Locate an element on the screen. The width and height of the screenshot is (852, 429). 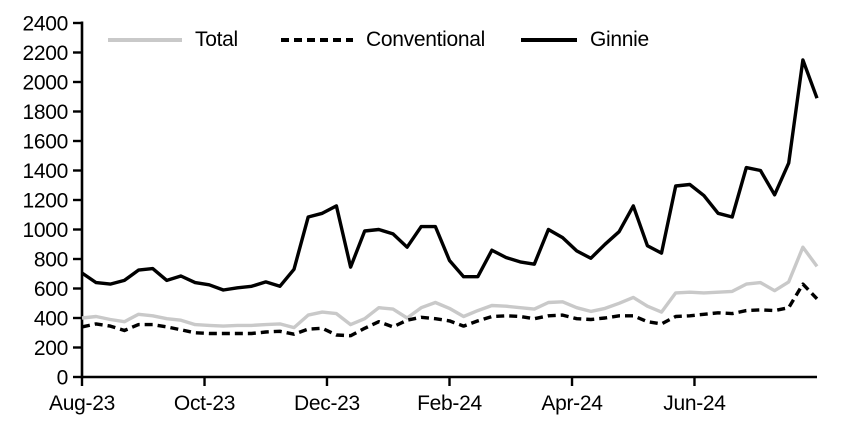
x-tick-label: Apr-24 is located at coordinates (572, 403).